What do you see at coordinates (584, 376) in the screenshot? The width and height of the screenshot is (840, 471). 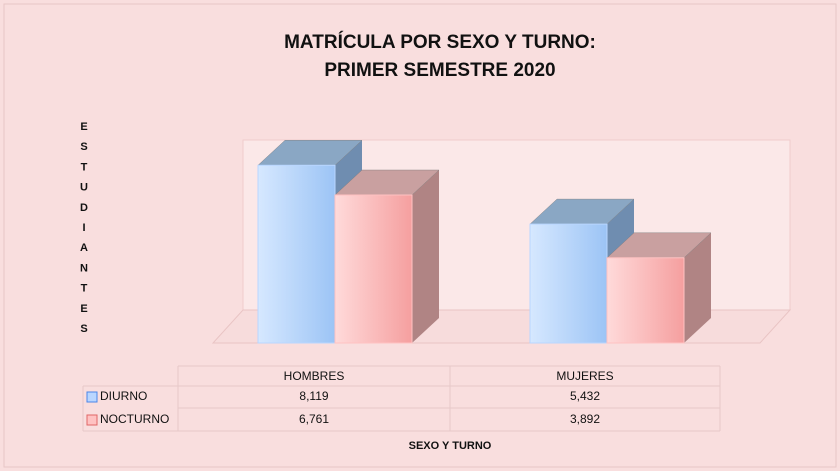 I see `x-tick-label: MUJERES` at bounding box center [584, 376].